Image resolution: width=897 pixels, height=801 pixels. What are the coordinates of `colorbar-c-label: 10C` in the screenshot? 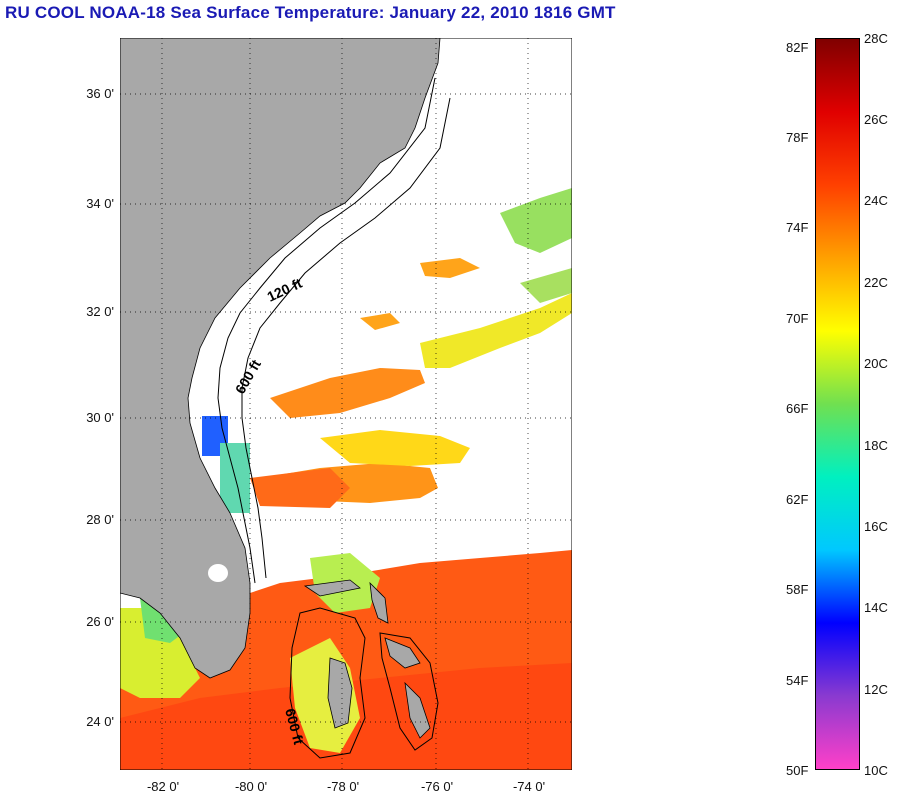 It's located at (876, 770).